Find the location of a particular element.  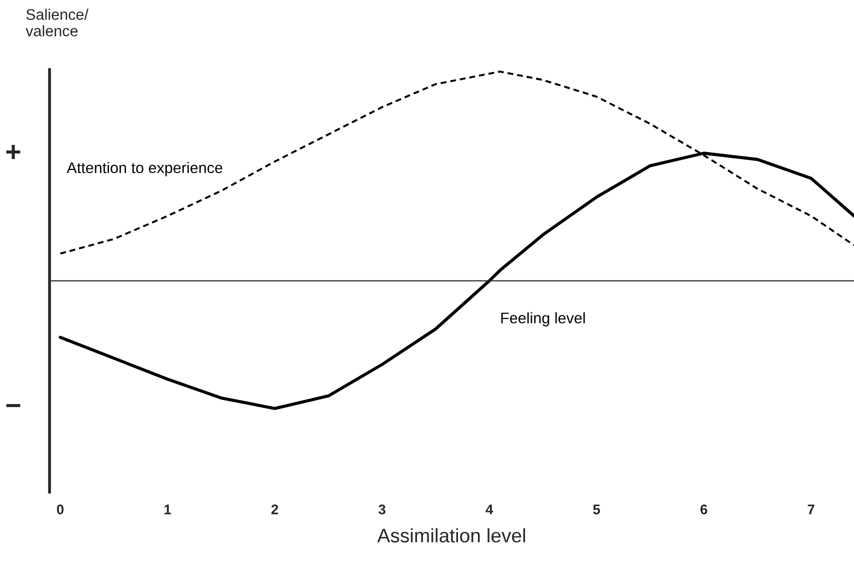

x-tick-label: 4 is located at coordinates (490, 509).